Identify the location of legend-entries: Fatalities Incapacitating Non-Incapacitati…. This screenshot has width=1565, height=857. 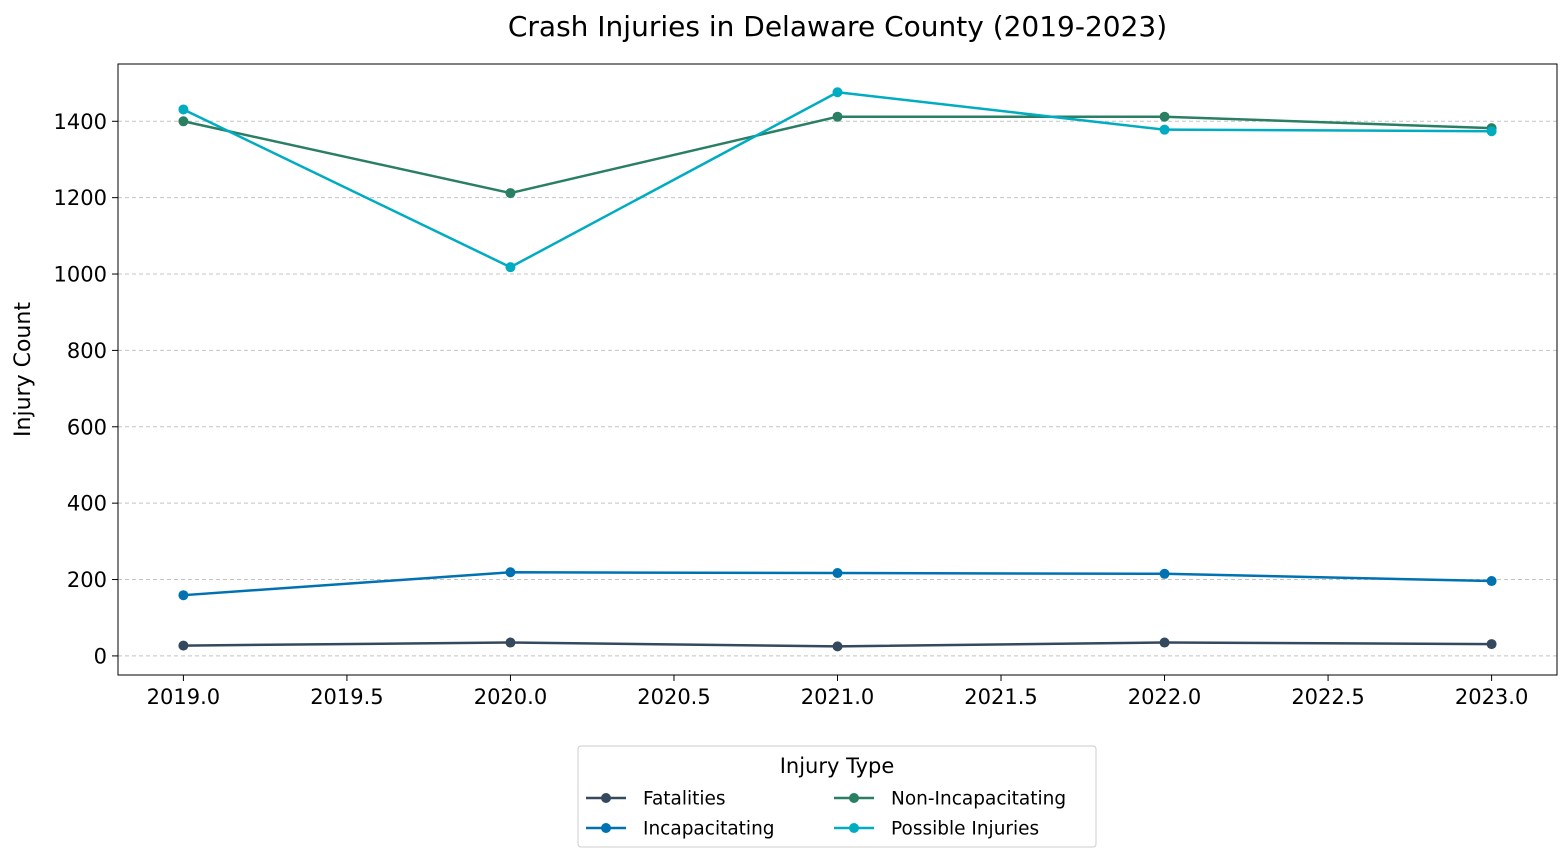
(826, 814).